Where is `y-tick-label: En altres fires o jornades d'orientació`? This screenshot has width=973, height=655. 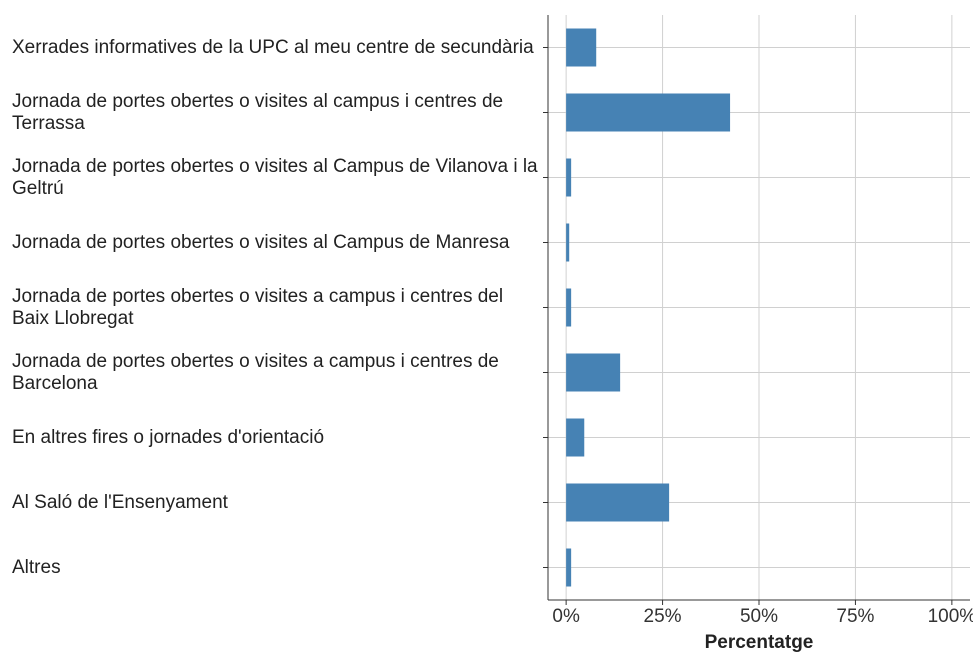
y-tick-label: En altres fires o jornades d'orientació is located at coordinates (168, 437).